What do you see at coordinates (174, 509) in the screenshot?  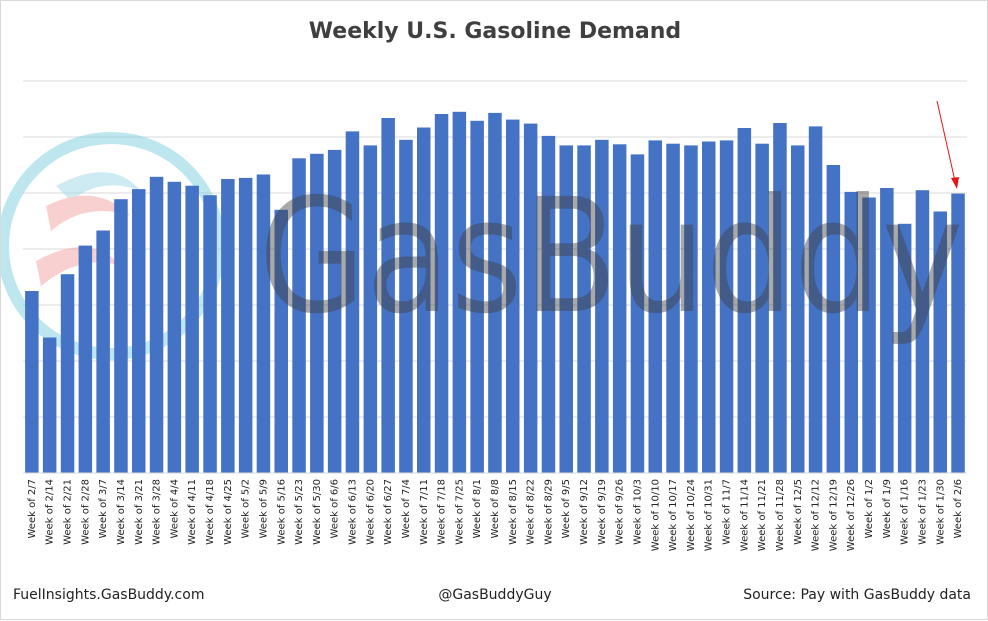 I see `x-tick-label: Week of 4/4` at bounding box center [174, 509].